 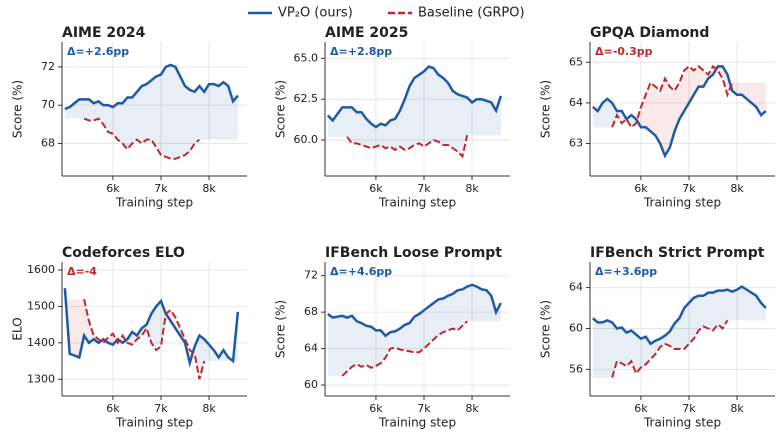 What do you see at coordinates (82, 271) in the screenshot?
I see `annotation: Δ=-4` at bounding box center [82, 271].